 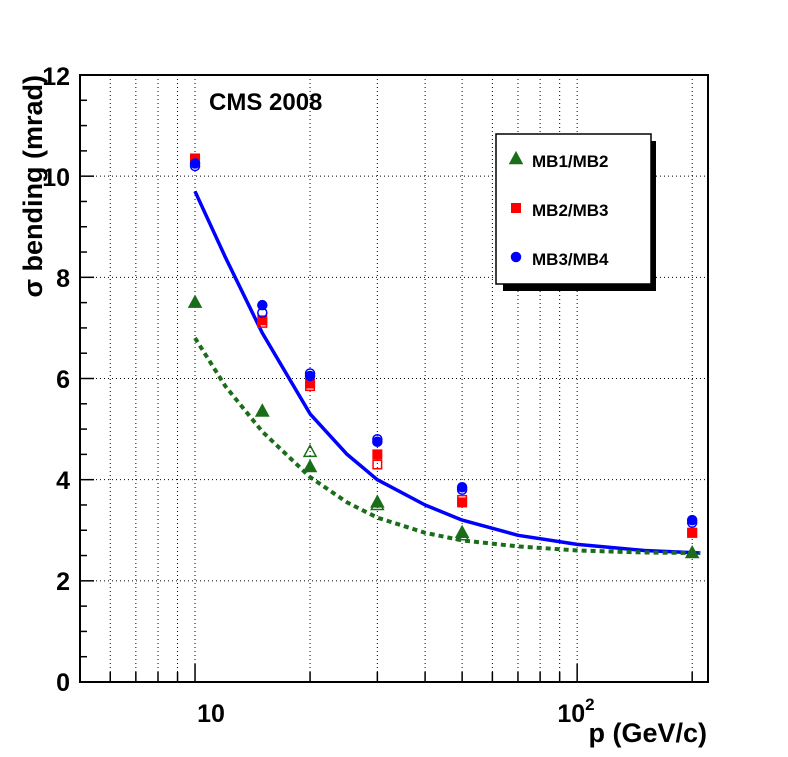 What do you see at coordinates (377, 464) in the screenshot?
I see `marker-open-mb2-mb3` at bounding box center [377, 464].